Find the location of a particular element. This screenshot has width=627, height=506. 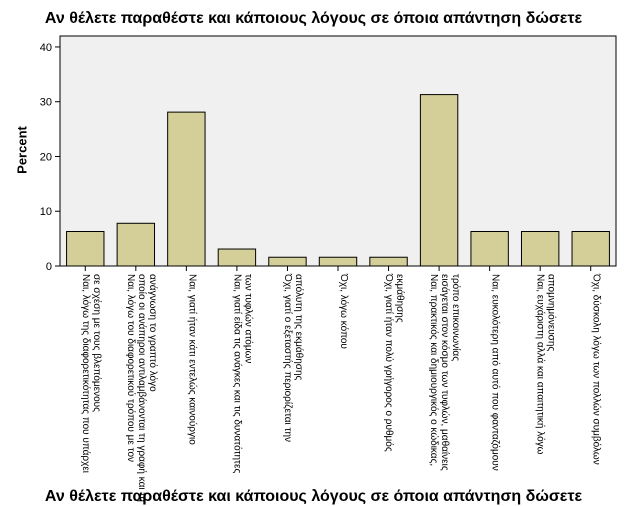

x-tick-label-line: Ναι, ευχάριστη αλλά και απαιτητική λόγω is located at coordinates (541, 364).